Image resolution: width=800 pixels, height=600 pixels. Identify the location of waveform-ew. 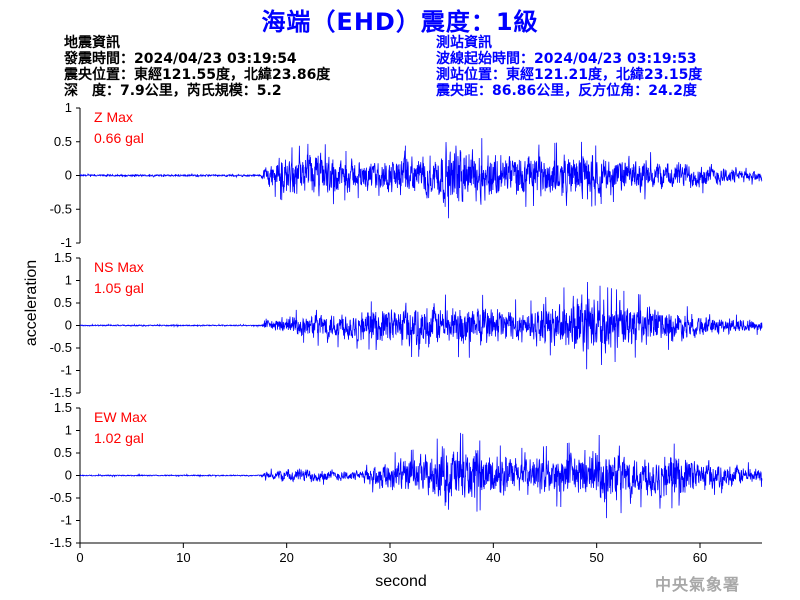
(421, 475).